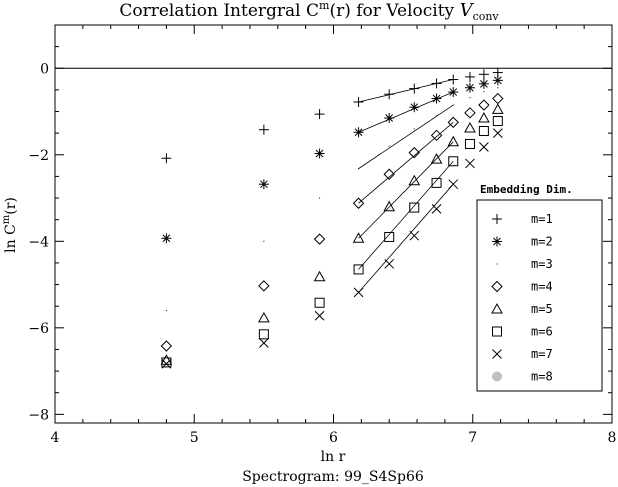 The height and width of the screenshot is (487, 618). What do you see at coordinates (497, 286) in the screenshot?
I see `legend-marker-m=4` at bounding box center [497, 286].